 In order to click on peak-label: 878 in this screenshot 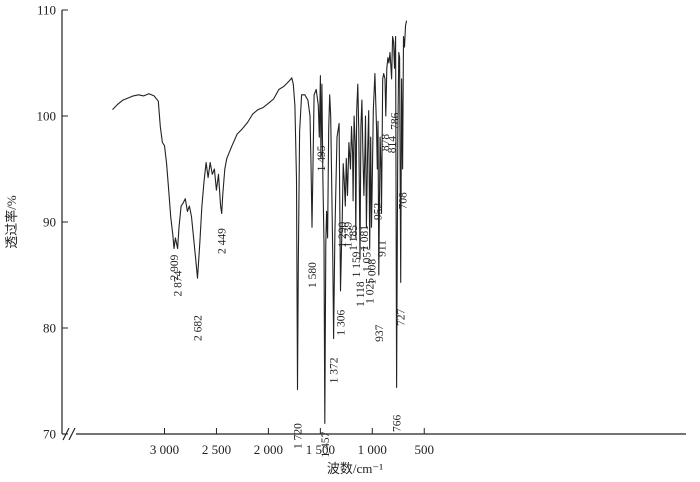, I will do `click(386, 143)`.